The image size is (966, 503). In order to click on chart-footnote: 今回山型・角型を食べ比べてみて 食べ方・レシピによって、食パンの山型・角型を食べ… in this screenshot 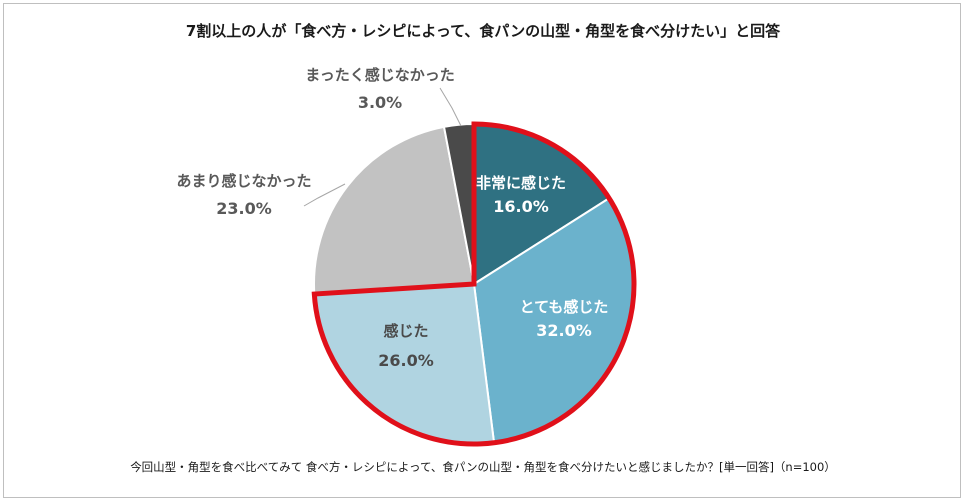, I will do `click(483, 467)`.